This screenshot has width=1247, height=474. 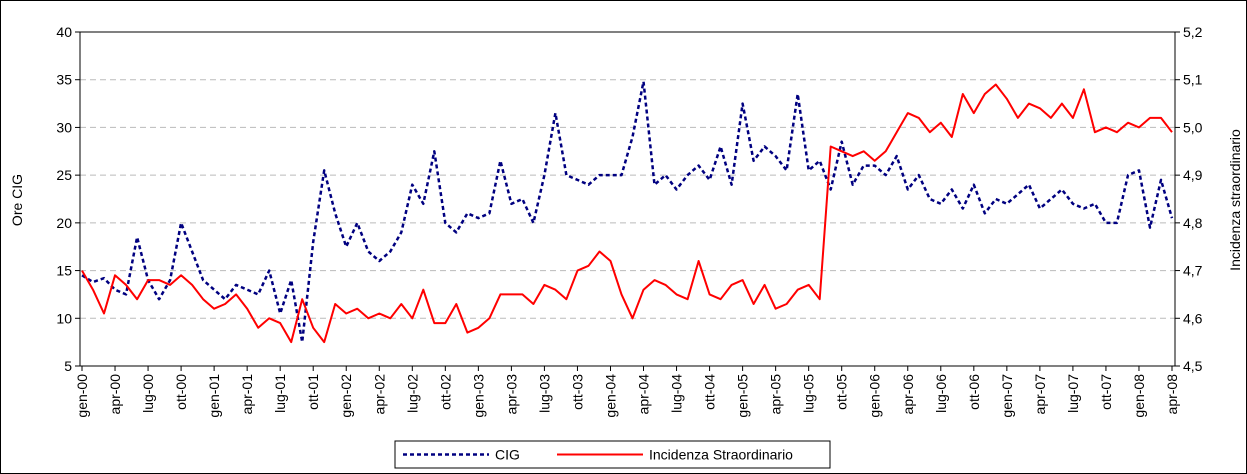 I want to click on y-tick-label: 5, so click(x=68, y=366).